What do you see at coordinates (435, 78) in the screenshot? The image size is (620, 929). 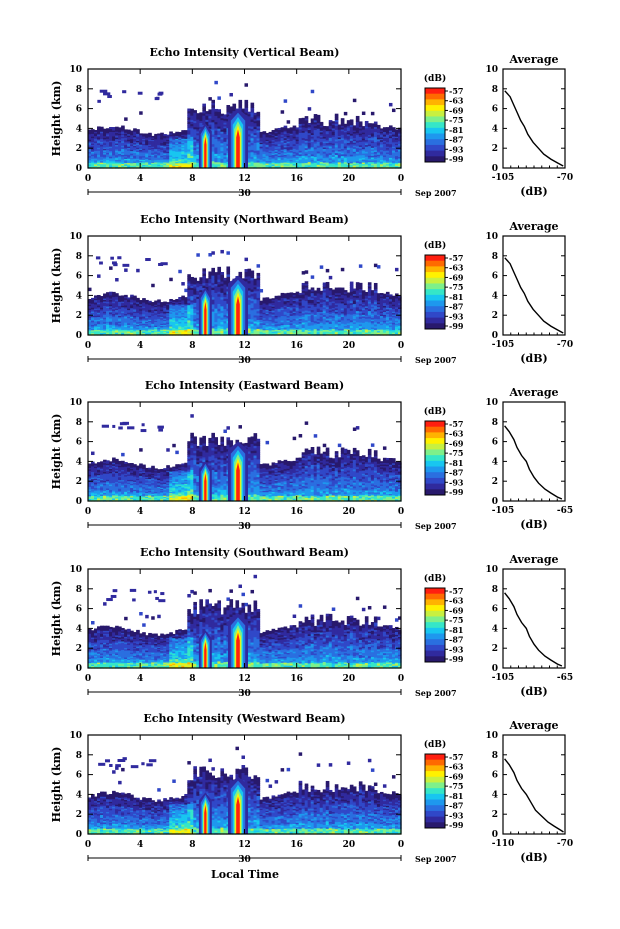 I see `colorbar-unit: (dB)` at bounding box center [435, 78].